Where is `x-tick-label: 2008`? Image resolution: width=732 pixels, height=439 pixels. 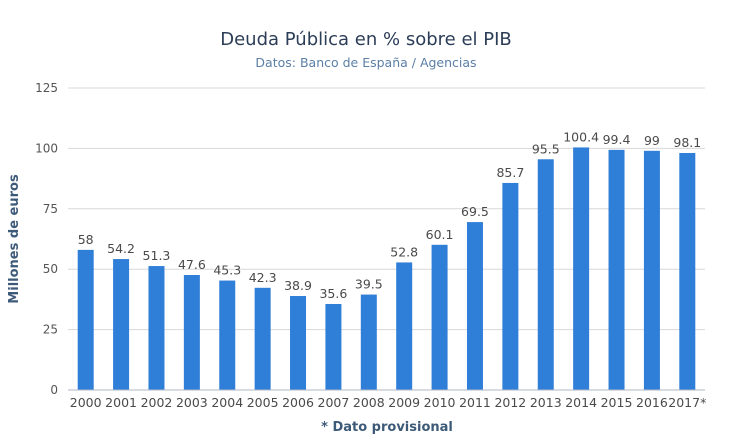 x-tick-label: 2008 is located at coordinates (369, 402).